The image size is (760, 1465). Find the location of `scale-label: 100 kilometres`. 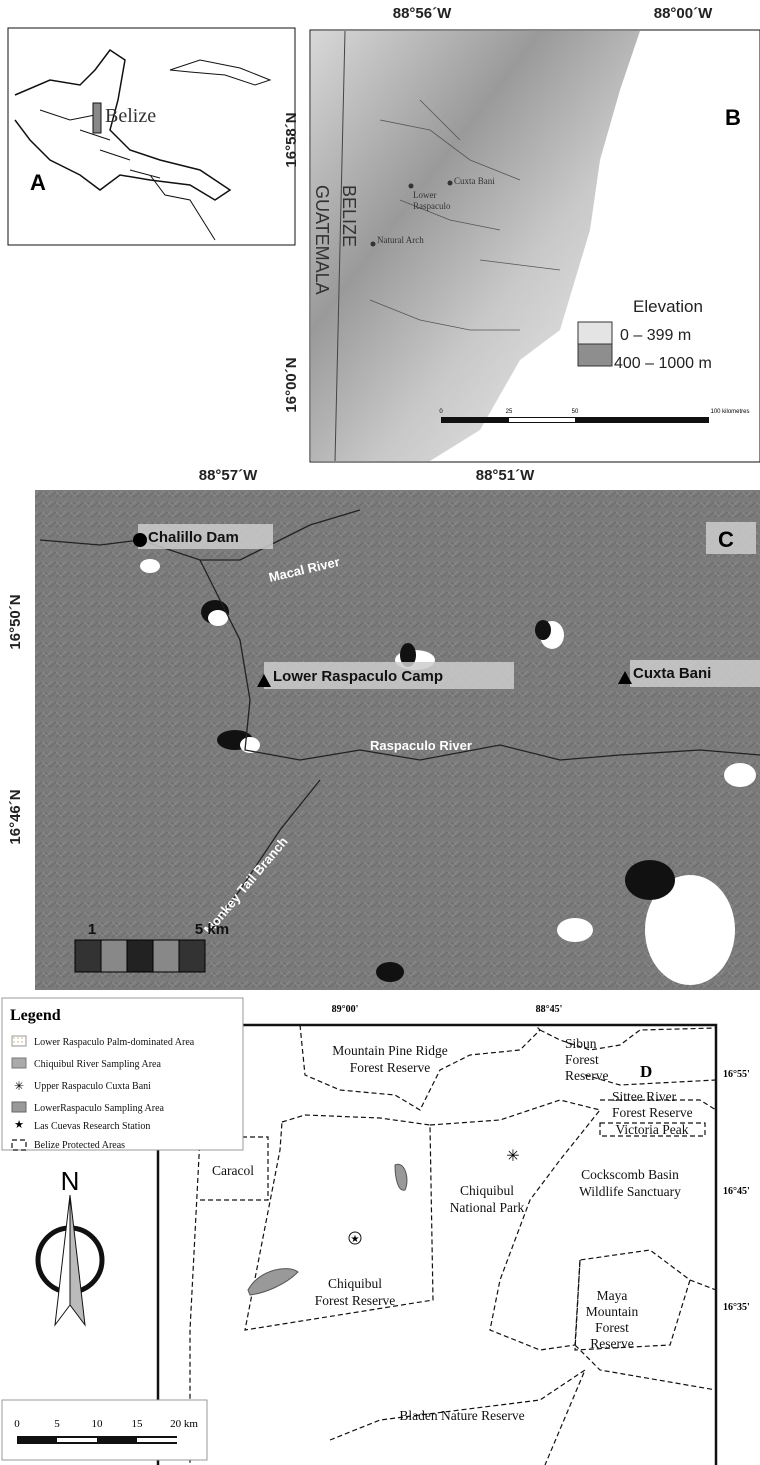

scale-label: 100 kilometres is located at coordinates (729, 412).